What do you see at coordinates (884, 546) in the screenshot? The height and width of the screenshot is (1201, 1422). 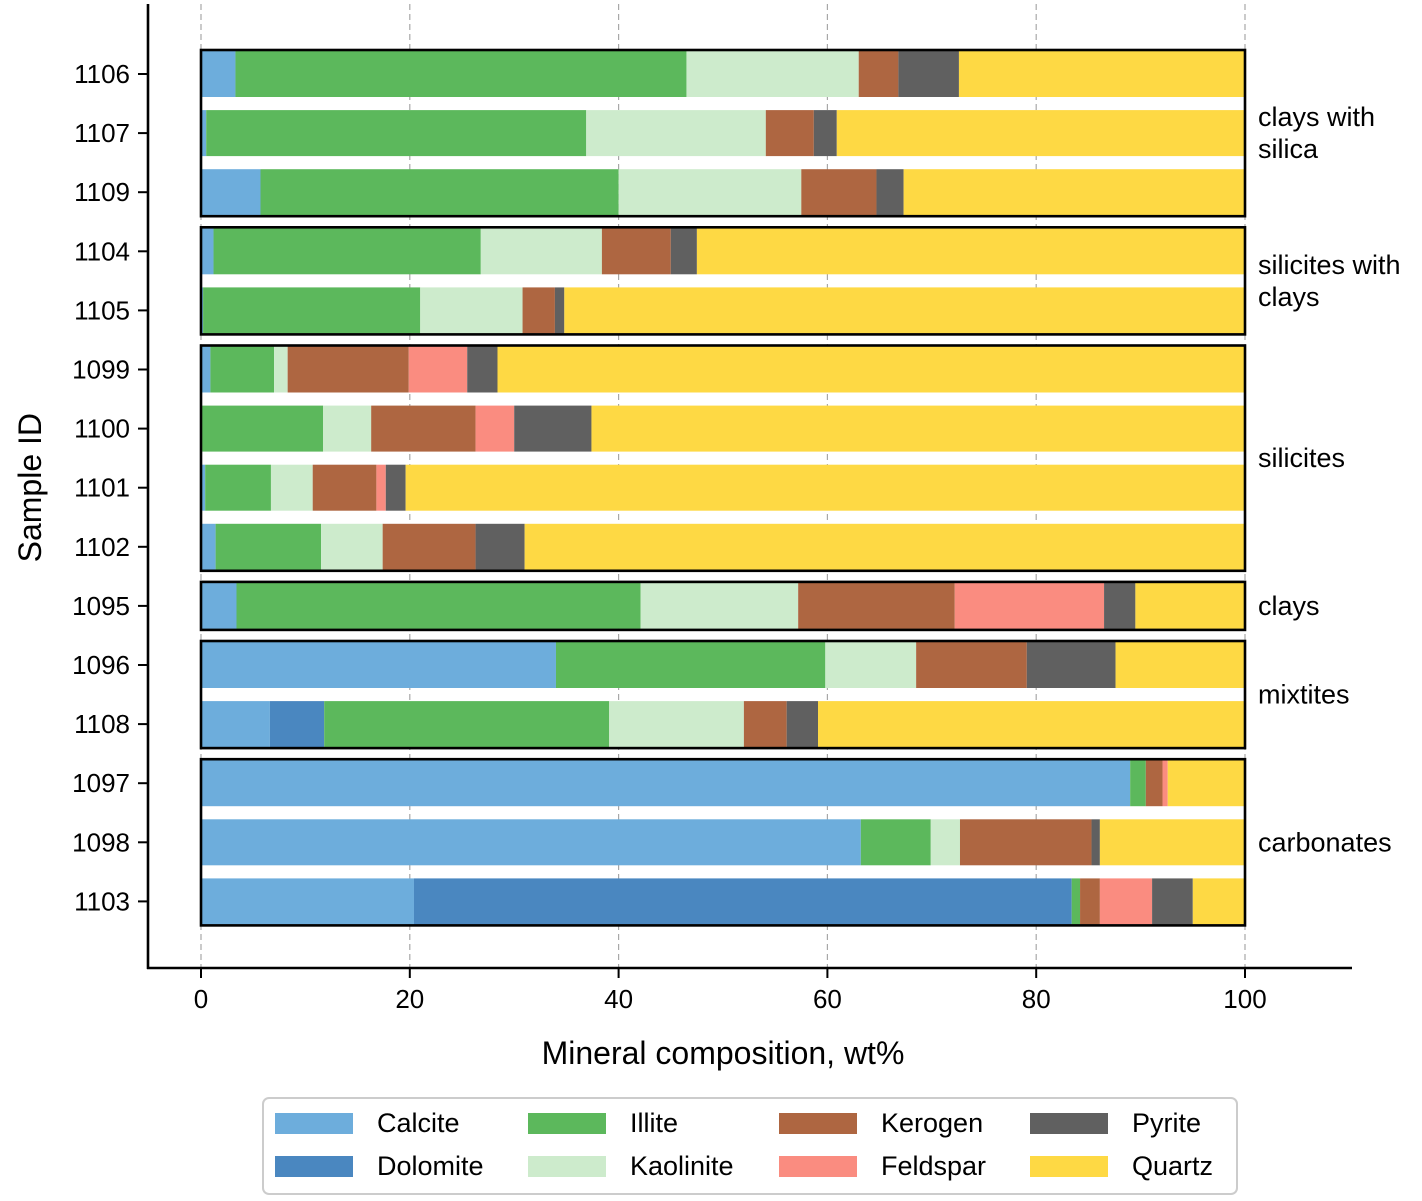 I see `bar-1102-quartz` at bounding box center [884, 546].